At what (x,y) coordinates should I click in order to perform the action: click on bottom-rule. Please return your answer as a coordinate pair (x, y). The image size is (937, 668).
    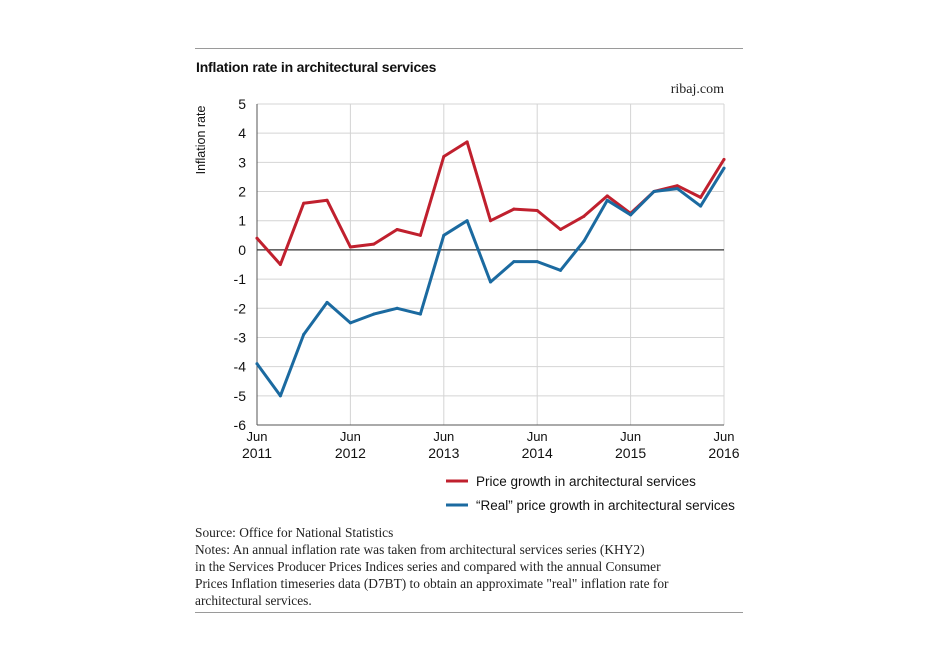
    Looking at the image, I should click on (469, 612).